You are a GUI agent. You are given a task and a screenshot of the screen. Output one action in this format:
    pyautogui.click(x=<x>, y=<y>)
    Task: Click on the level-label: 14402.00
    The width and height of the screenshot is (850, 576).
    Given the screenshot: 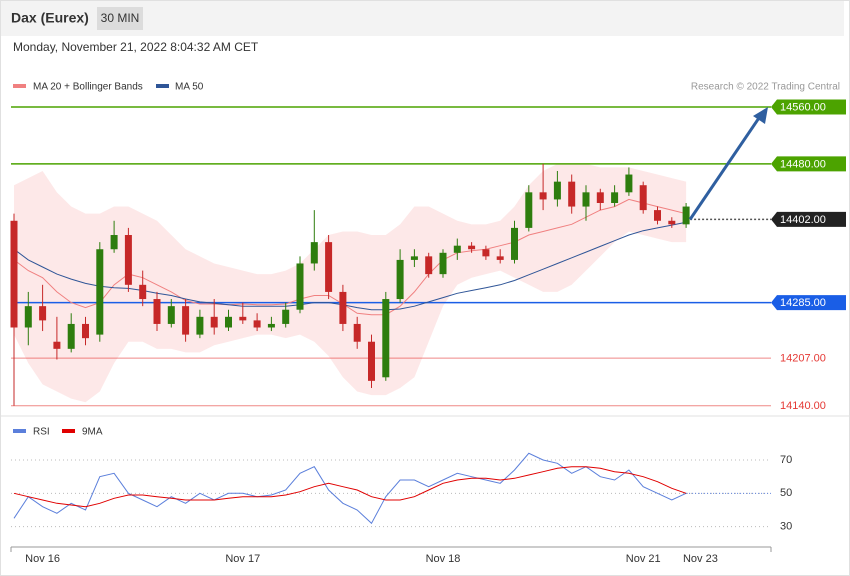 What is the action you would take?
    pyautogui.click(x=803, y=220)
    